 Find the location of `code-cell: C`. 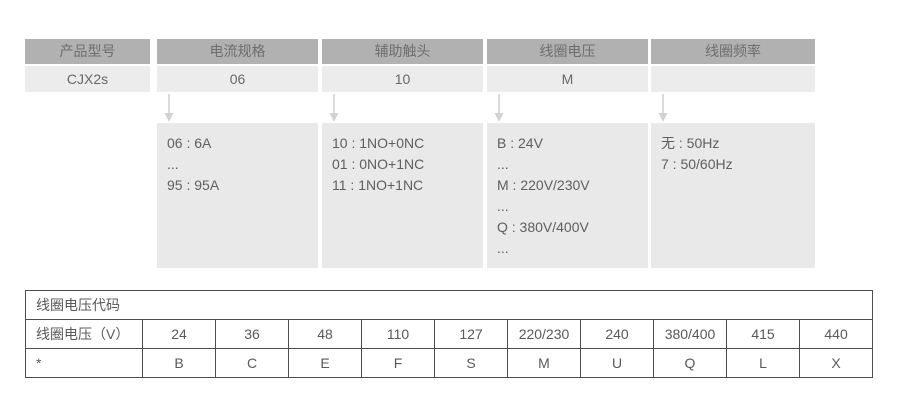

code-cell: C is located at coordinates (252, 363).